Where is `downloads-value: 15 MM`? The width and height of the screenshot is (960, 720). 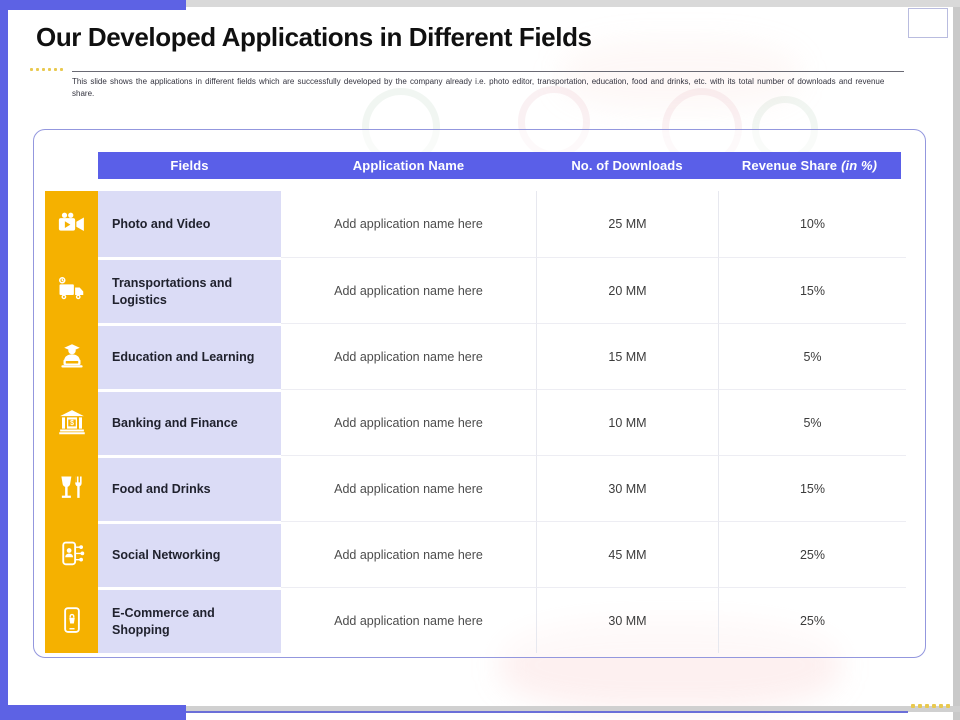
downloads-value: 15 MM is located at coordinates (627, 356).